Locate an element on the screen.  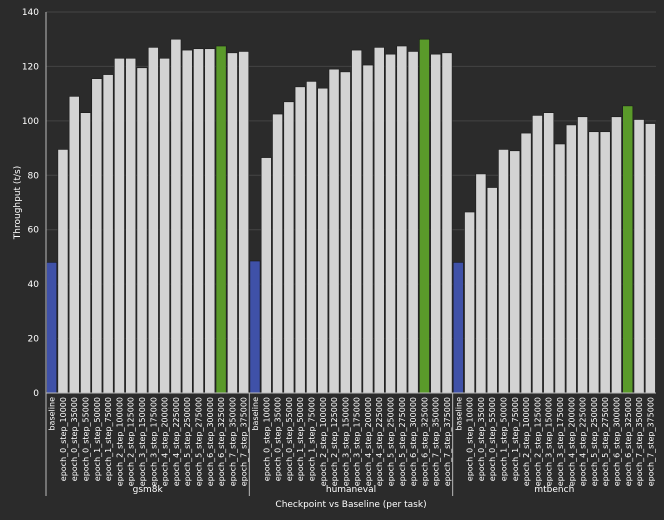
y-tick-label: 0 is located at coordinates (36, 394).